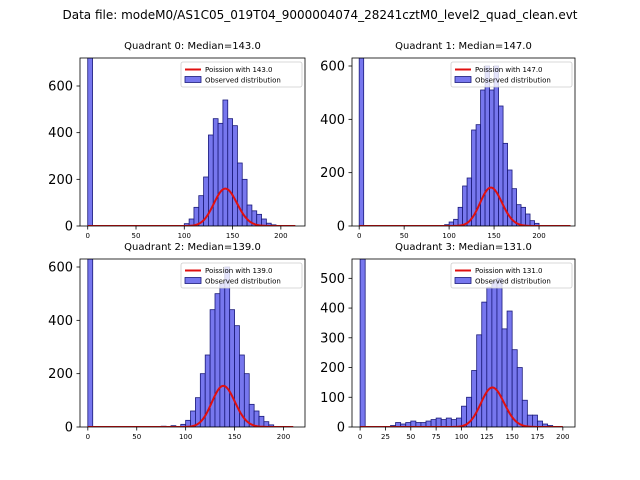 This screenshot has height=480, width=640. What do you see at coordinates (436, 437) in the screenshot?
I see `x-tick-label: 75` at bounding box center [436, 437].